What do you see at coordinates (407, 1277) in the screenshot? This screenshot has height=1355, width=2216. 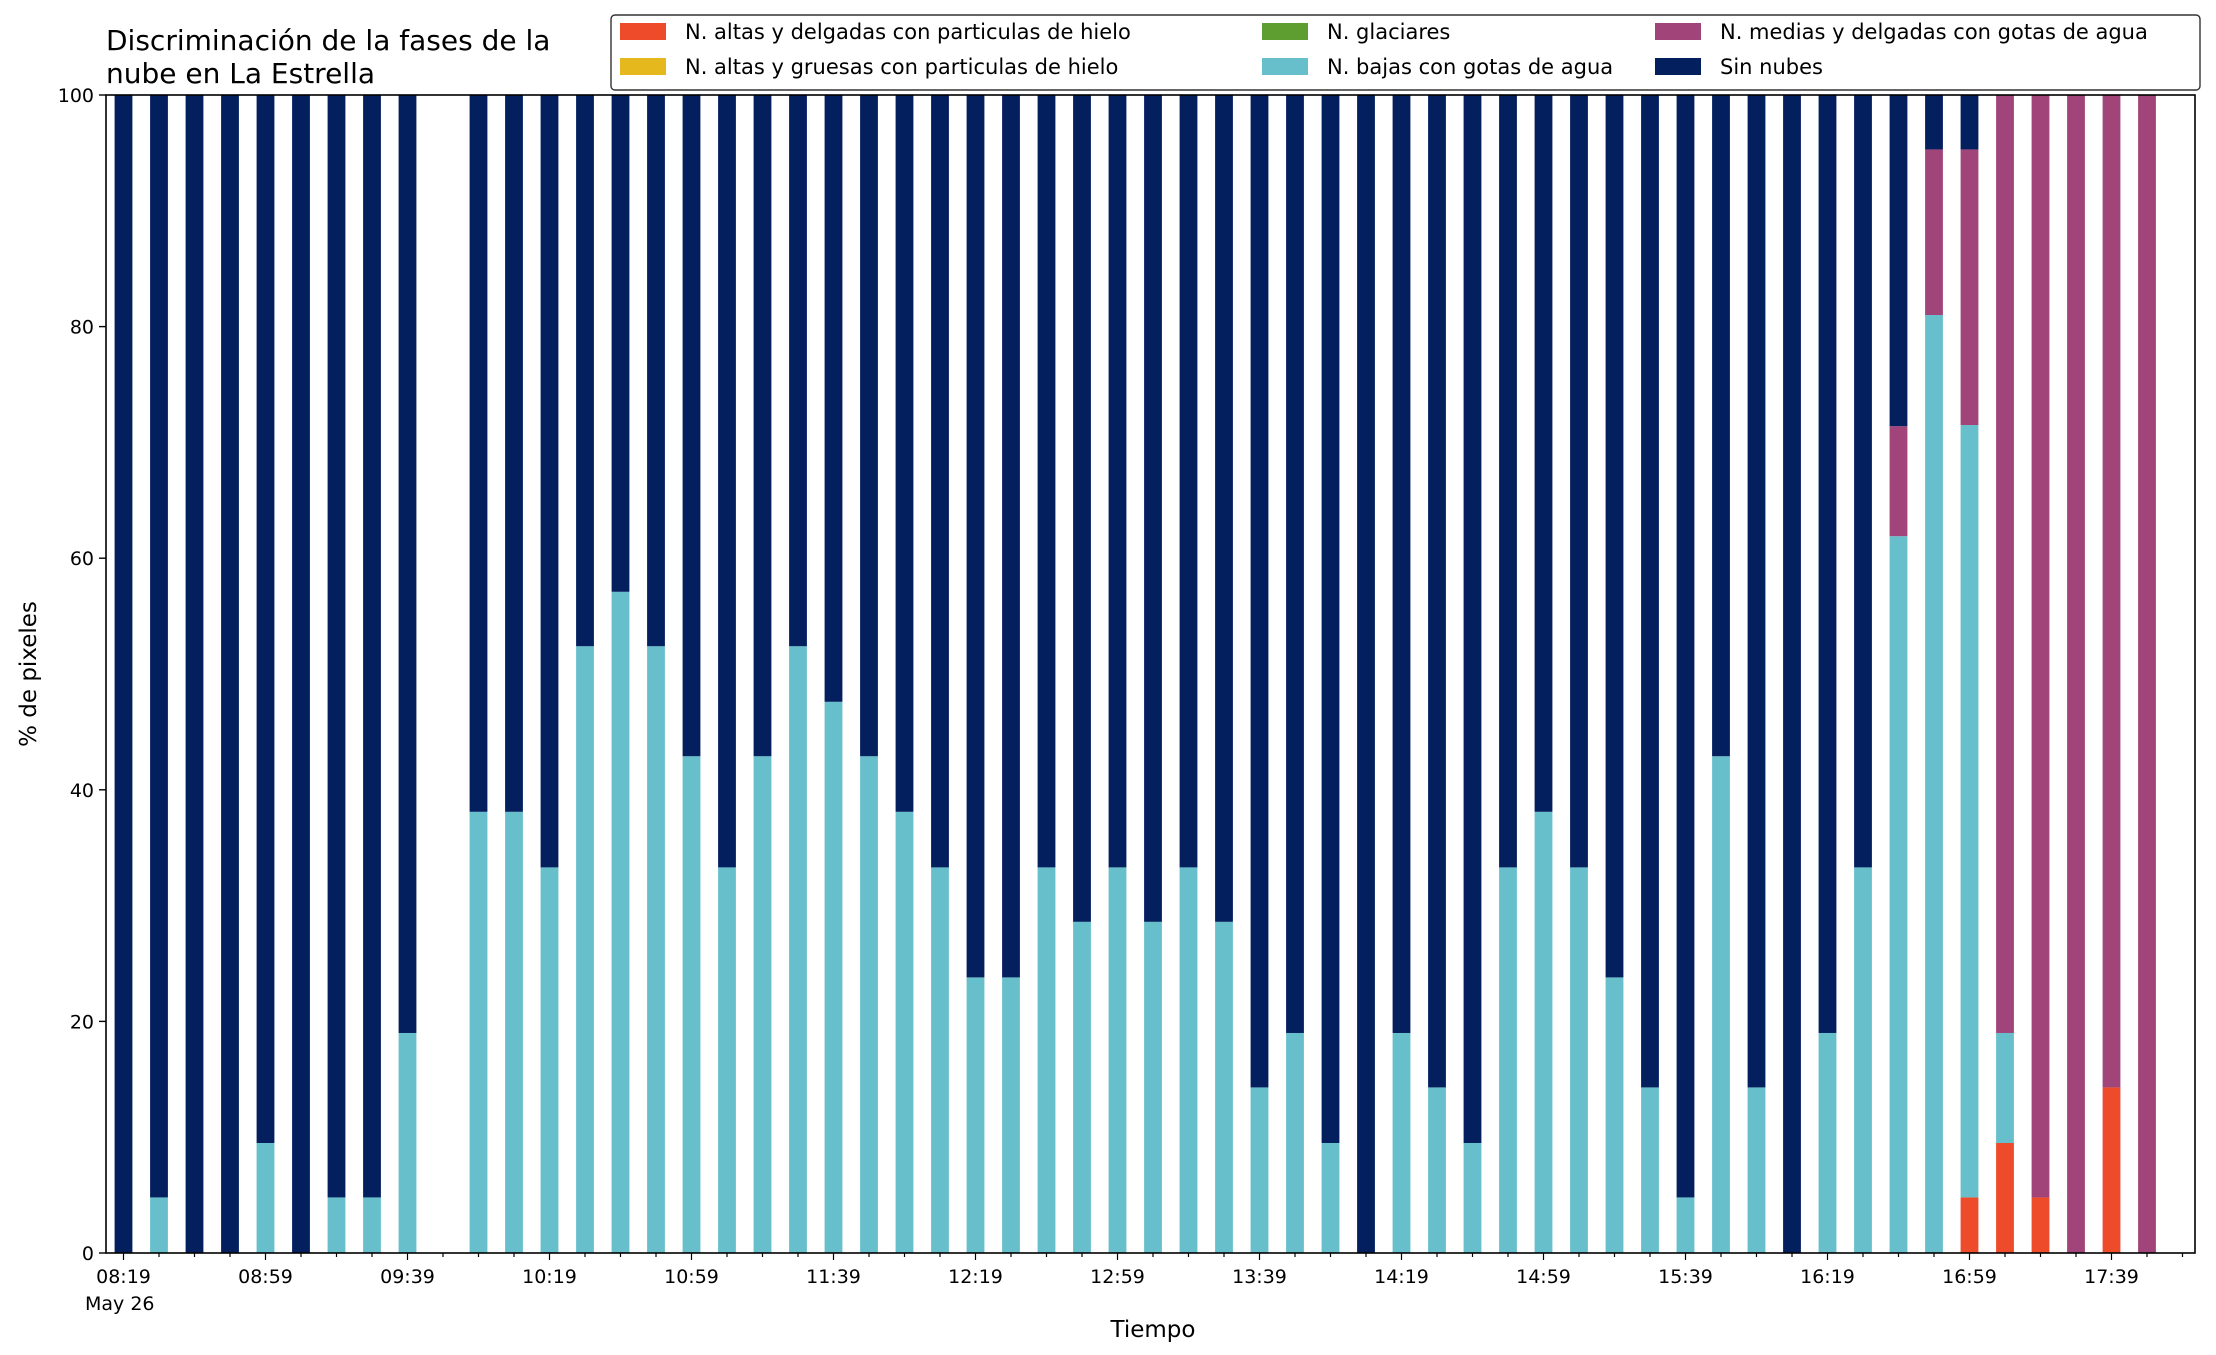 I see `x-tick-label-2: 09:39` at bounding box center [407, 1277].